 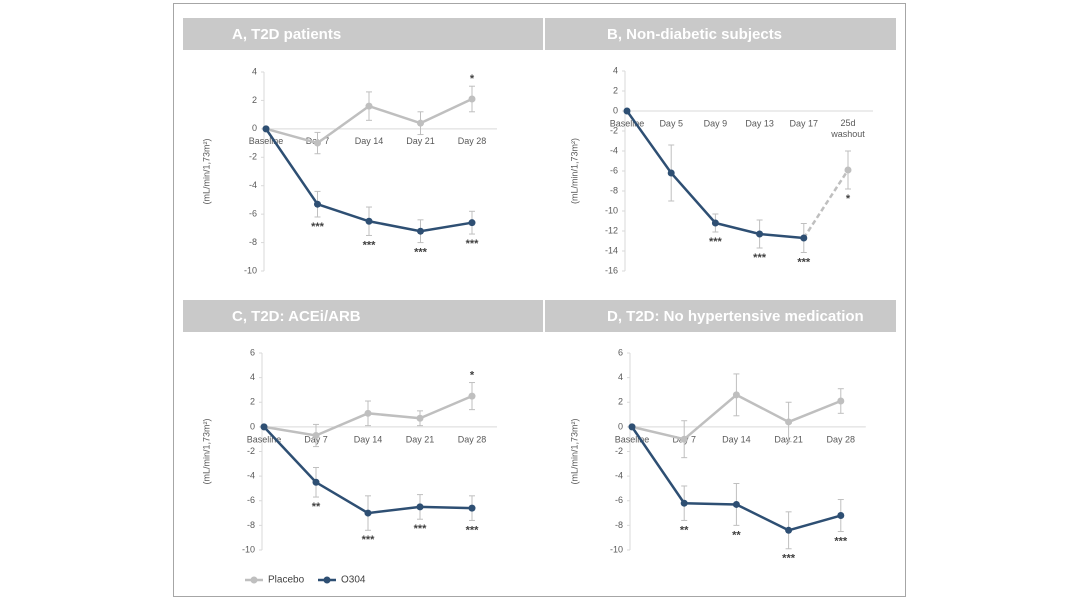 What do you see at coordinates (286, 580) in the screenshot?
I see `legend-label: Placebo` at bounding box center [286, 580].